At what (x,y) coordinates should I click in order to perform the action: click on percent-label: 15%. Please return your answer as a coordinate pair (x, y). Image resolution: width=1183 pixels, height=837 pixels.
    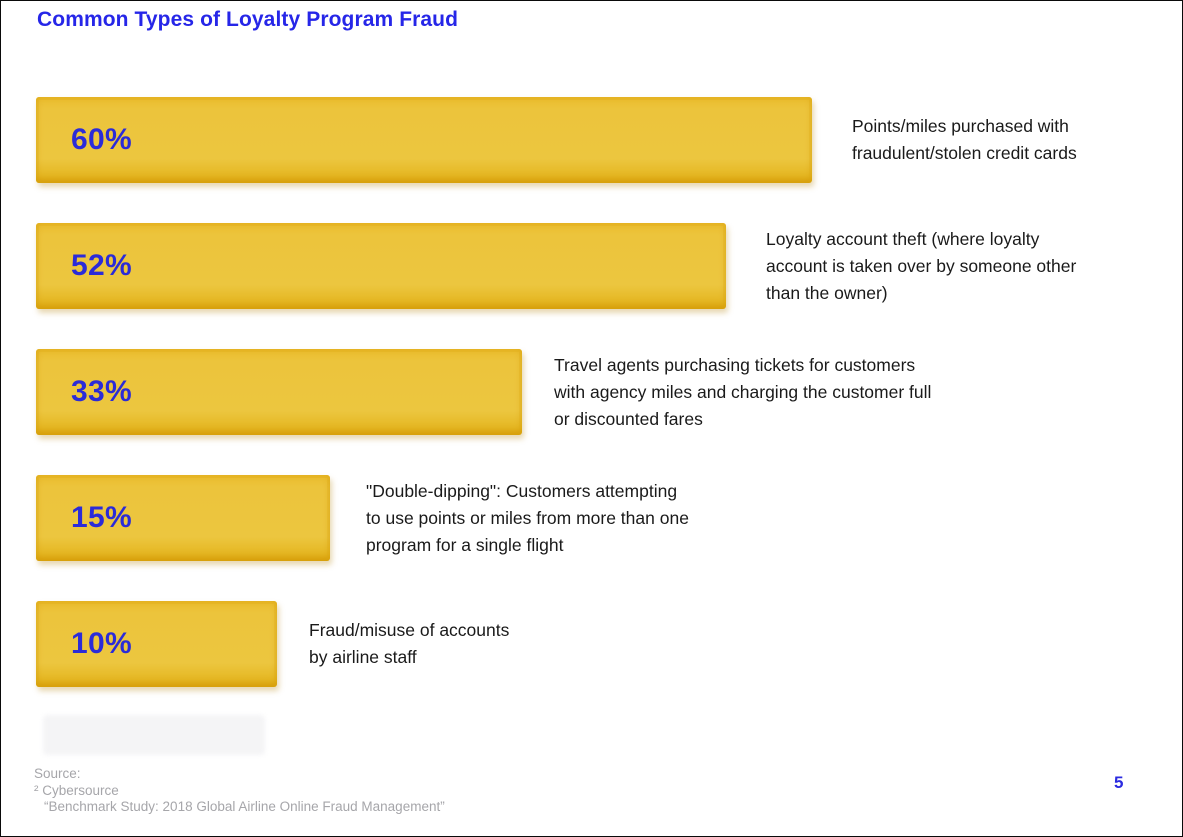
    Looking at the image, I should click on (101, 517).